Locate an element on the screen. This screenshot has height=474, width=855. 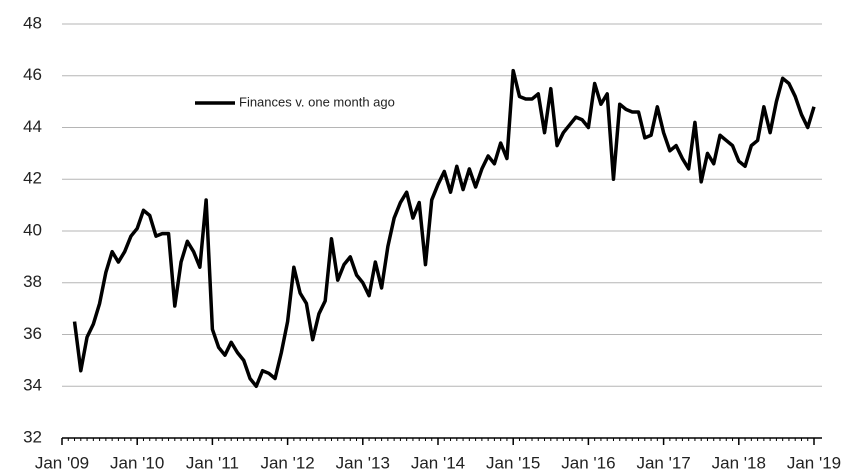
y-tick-label: 44 is located at coordinates (32, 126).